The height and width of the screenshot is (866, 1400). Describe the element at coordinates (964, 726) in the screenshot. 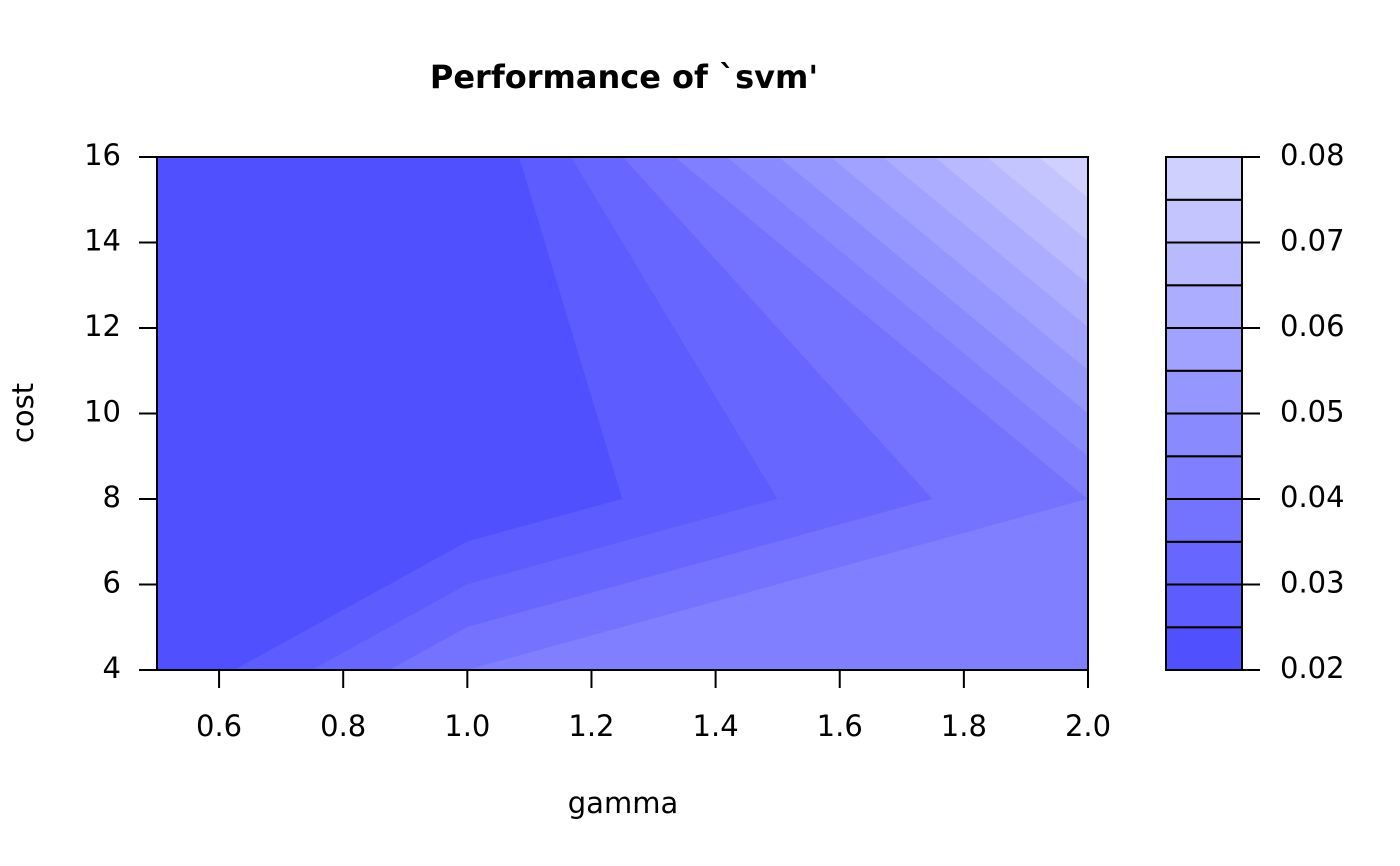

I see `x-tick-label: 1.8` at that location.